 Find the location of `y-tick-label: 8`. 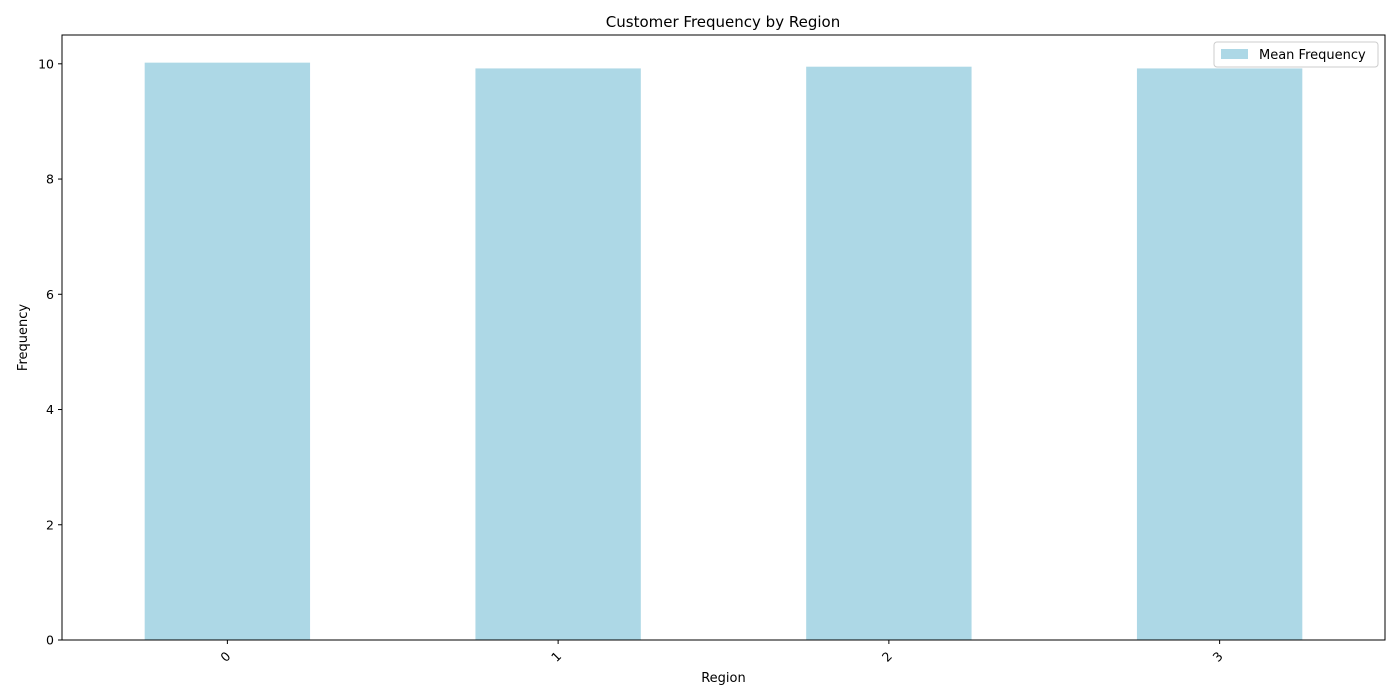

y-tick-label: 8 is located at coordinates (50, 179).